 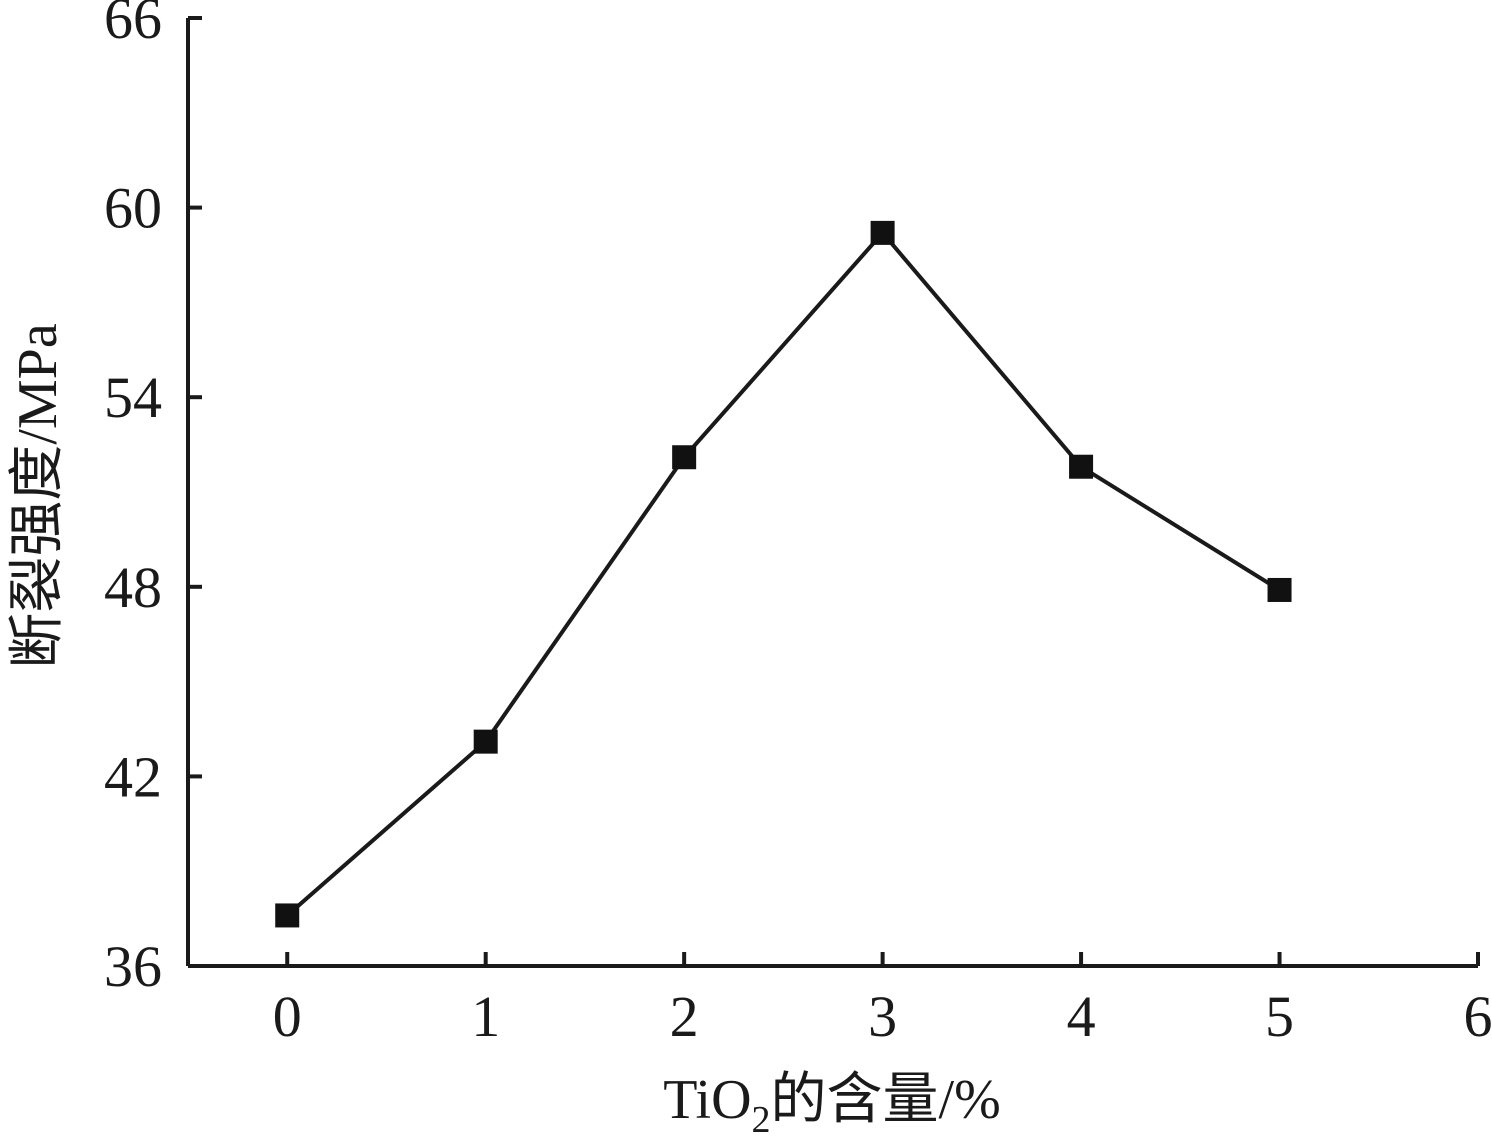 What do you see at coordinates (684, 1016) in the screenshot?
I see `x-tick-label: 2` at bounding box center [684, 1016].